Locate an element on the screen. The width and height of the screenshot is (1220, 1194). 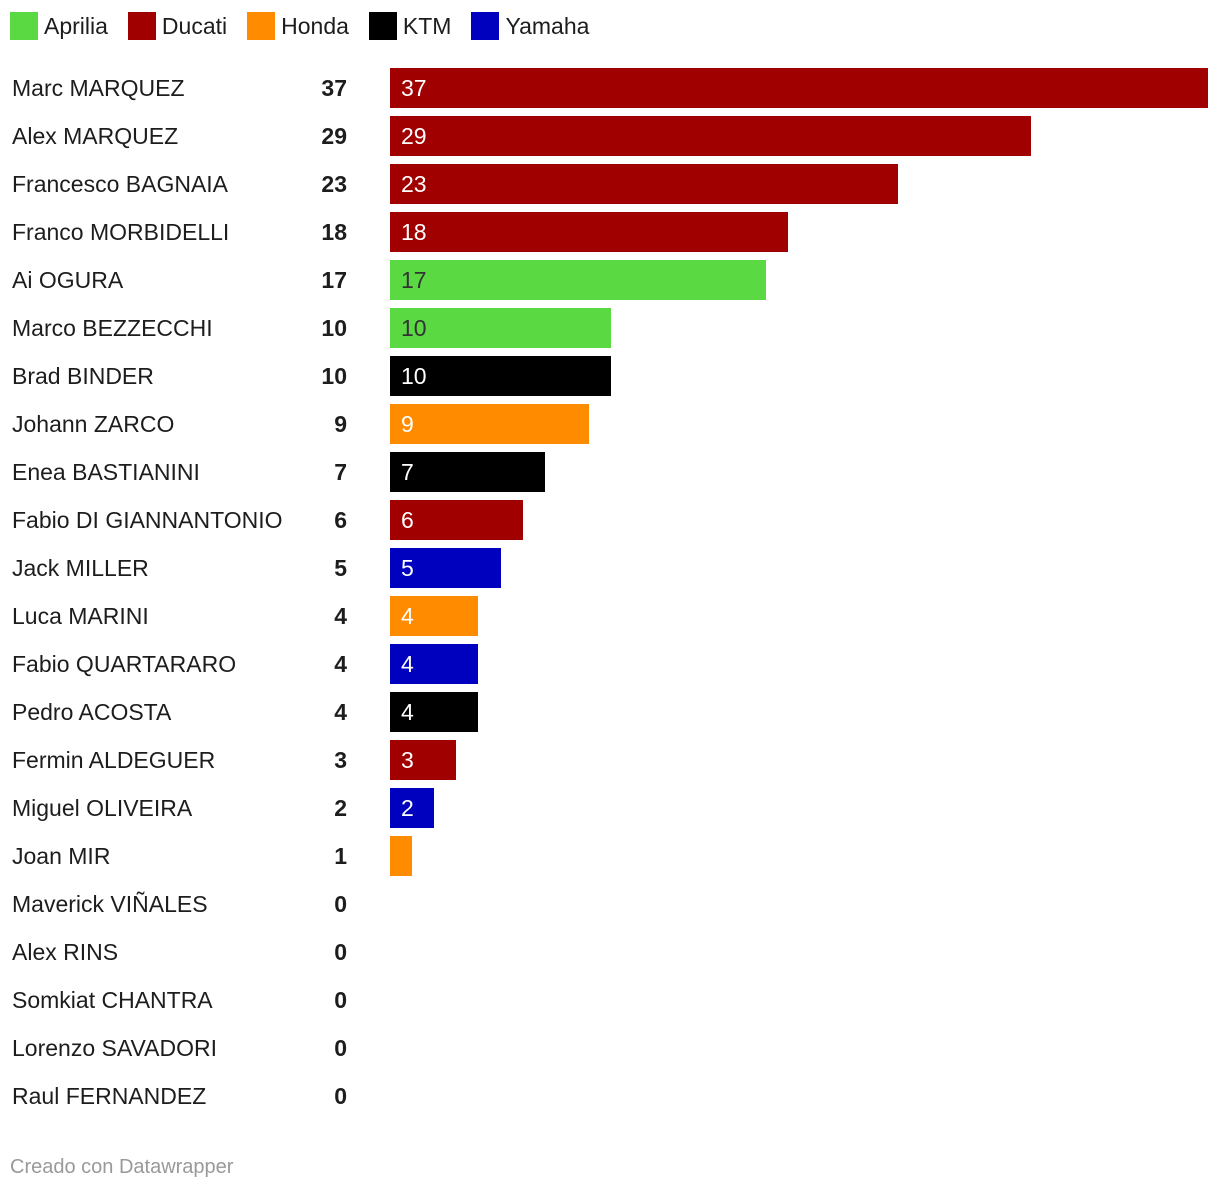
bar-row: Lorenzo SAVADORI 0 is located at coordinates (610, 1048).